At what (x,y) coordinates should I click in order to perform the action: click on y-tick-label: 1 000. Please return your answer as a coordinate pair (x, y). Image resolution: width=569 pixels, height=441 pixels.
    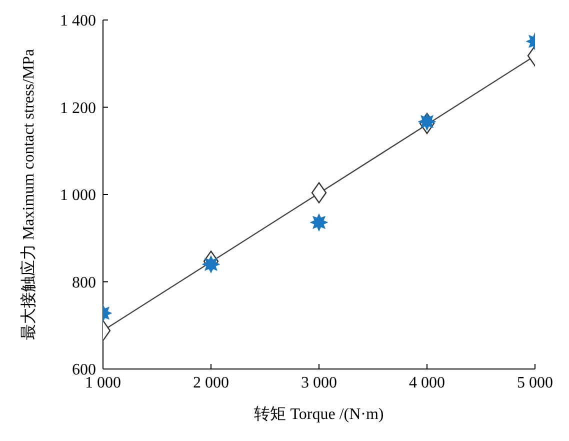
    Looking at the image, I should click on (78, 195).